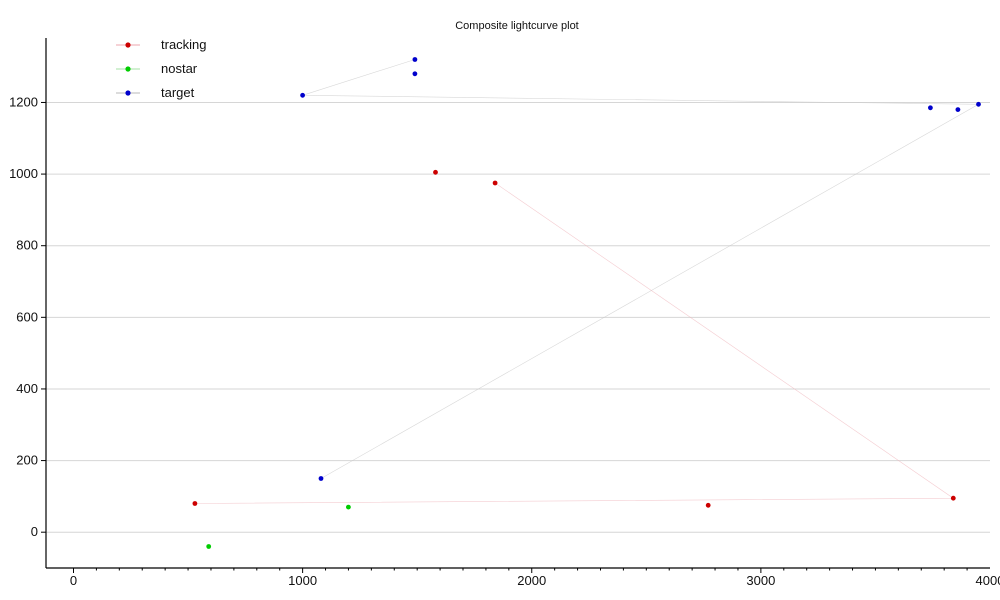  What do you see at coordinates (278, 526) in the screenshot?
I see `series-nostar` at bounding box center [278, 526].